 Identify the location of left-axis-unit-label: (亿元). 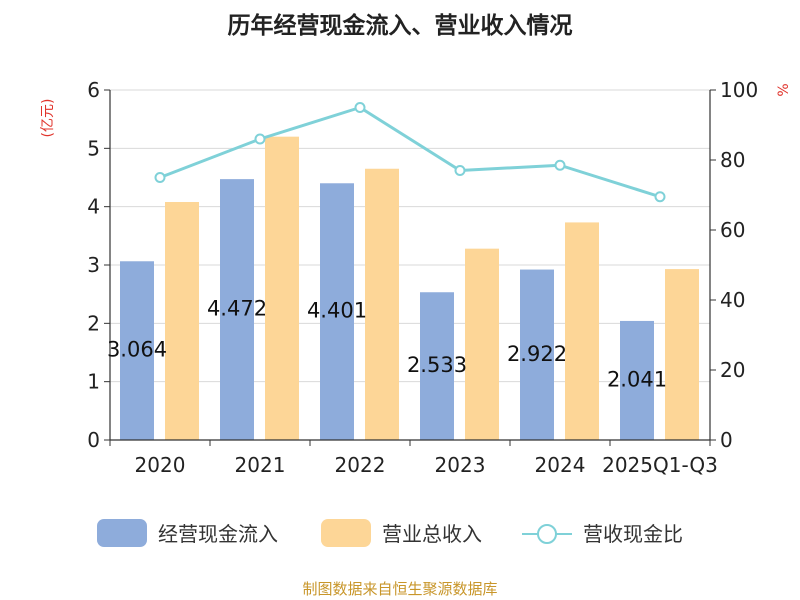
(48, 118).